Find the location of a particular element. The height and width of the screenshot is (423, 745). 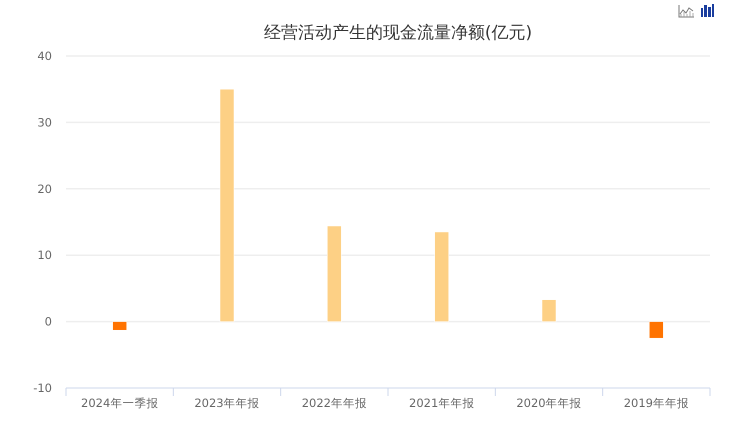

y-tick-label: 30 is located at coordinates (44, 122).